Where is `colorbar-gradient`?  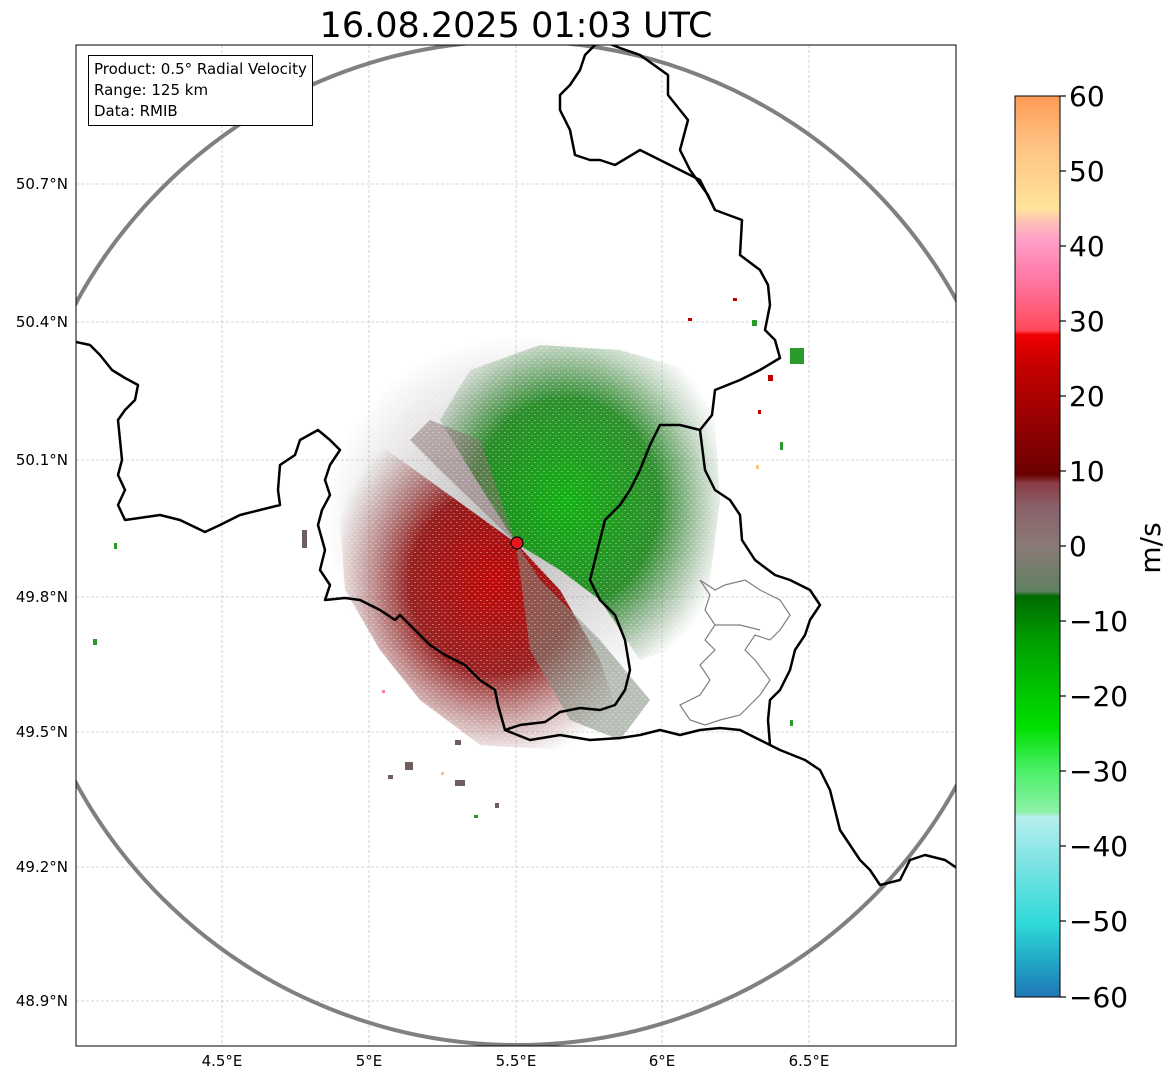
colorbar-gradient is located at coordinates (1037, 546).